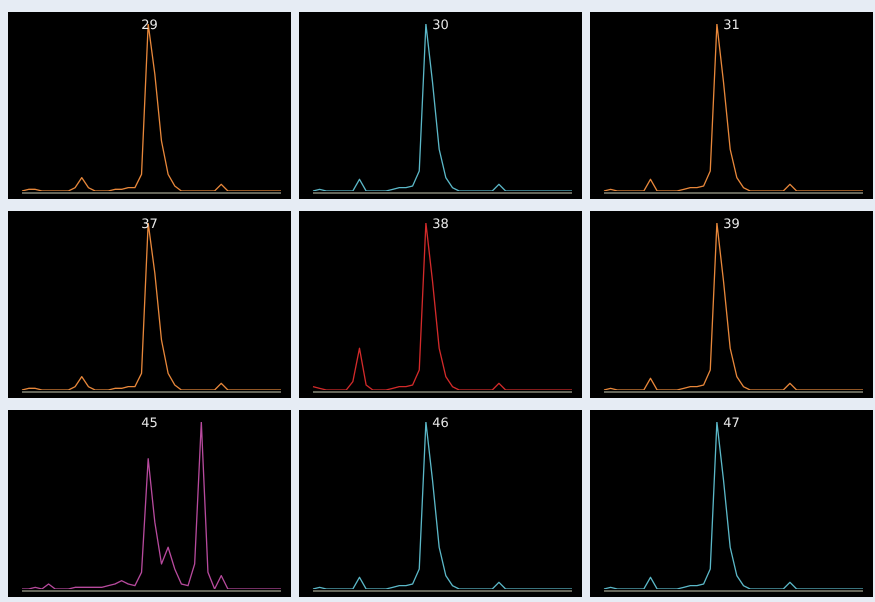 This screenshot has width=875, height=602. What do you see at coordinates (440, 25) in the screenshot?
I see `chart-title: 30` at bounding box center [440, 25].